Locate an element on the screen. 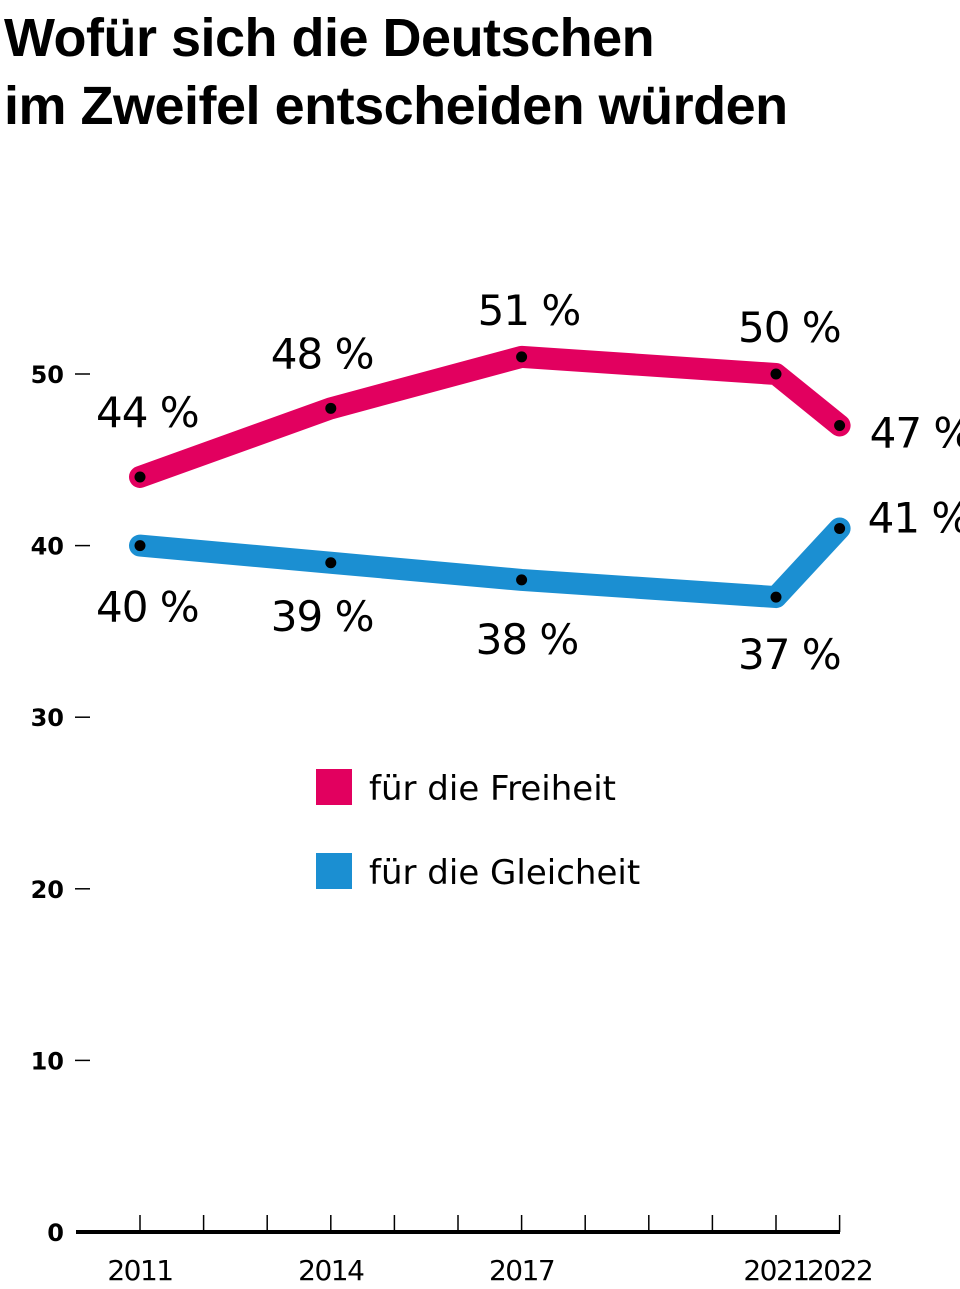 This screenshot has width=960, height=1289. x-tick-label-2022: 2022 is located at coordinates (839, 1270).